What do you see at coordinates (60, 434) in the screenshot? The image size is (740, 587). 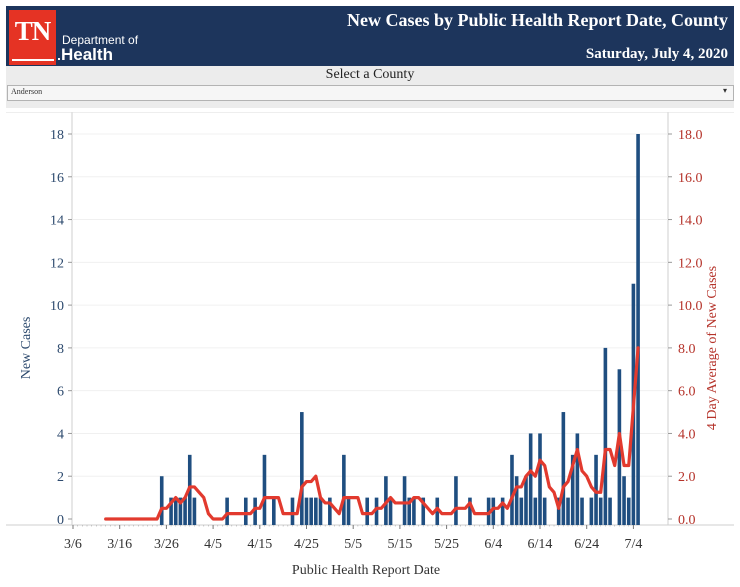 I see `y-tick-label: 4` at bounding box center [60, 434].